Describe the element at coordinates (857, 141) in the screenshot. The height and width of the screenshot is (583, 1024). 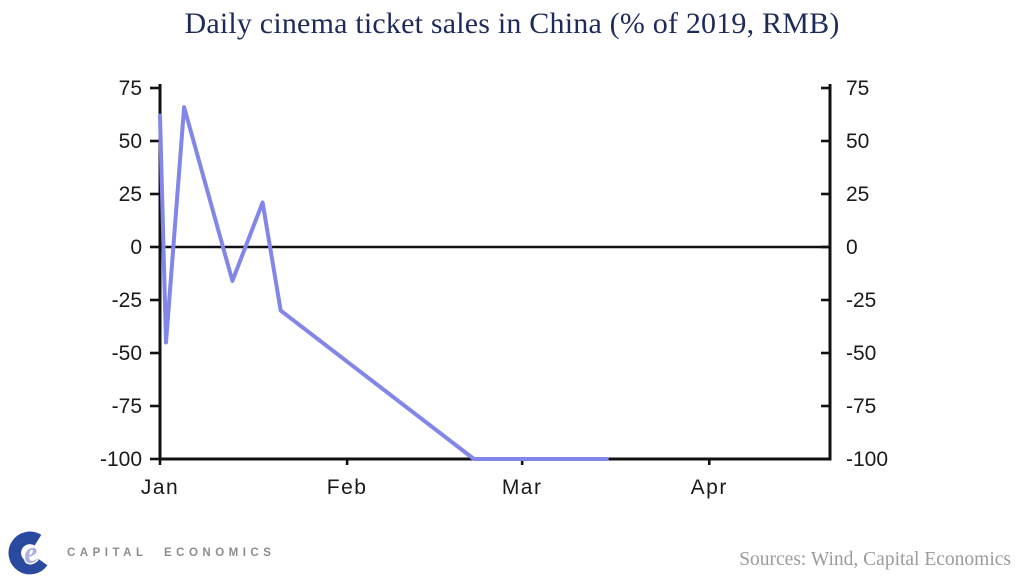
I see `y-tick-label-right: 50` at that location.